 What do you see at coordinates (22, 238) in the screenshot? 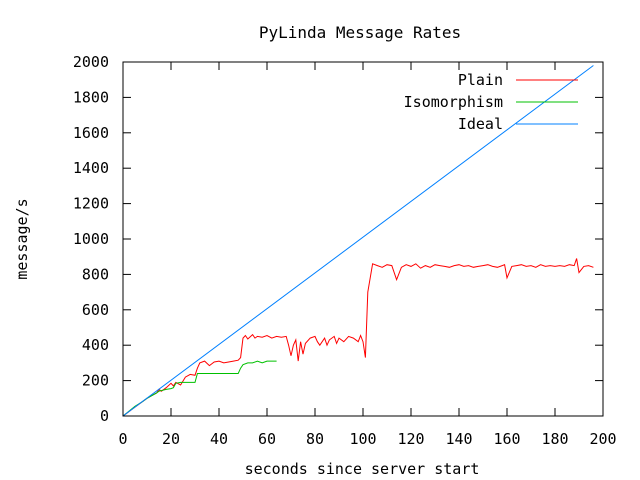
I see `y-axis-label: message/s` at bounding box center [22, 238].